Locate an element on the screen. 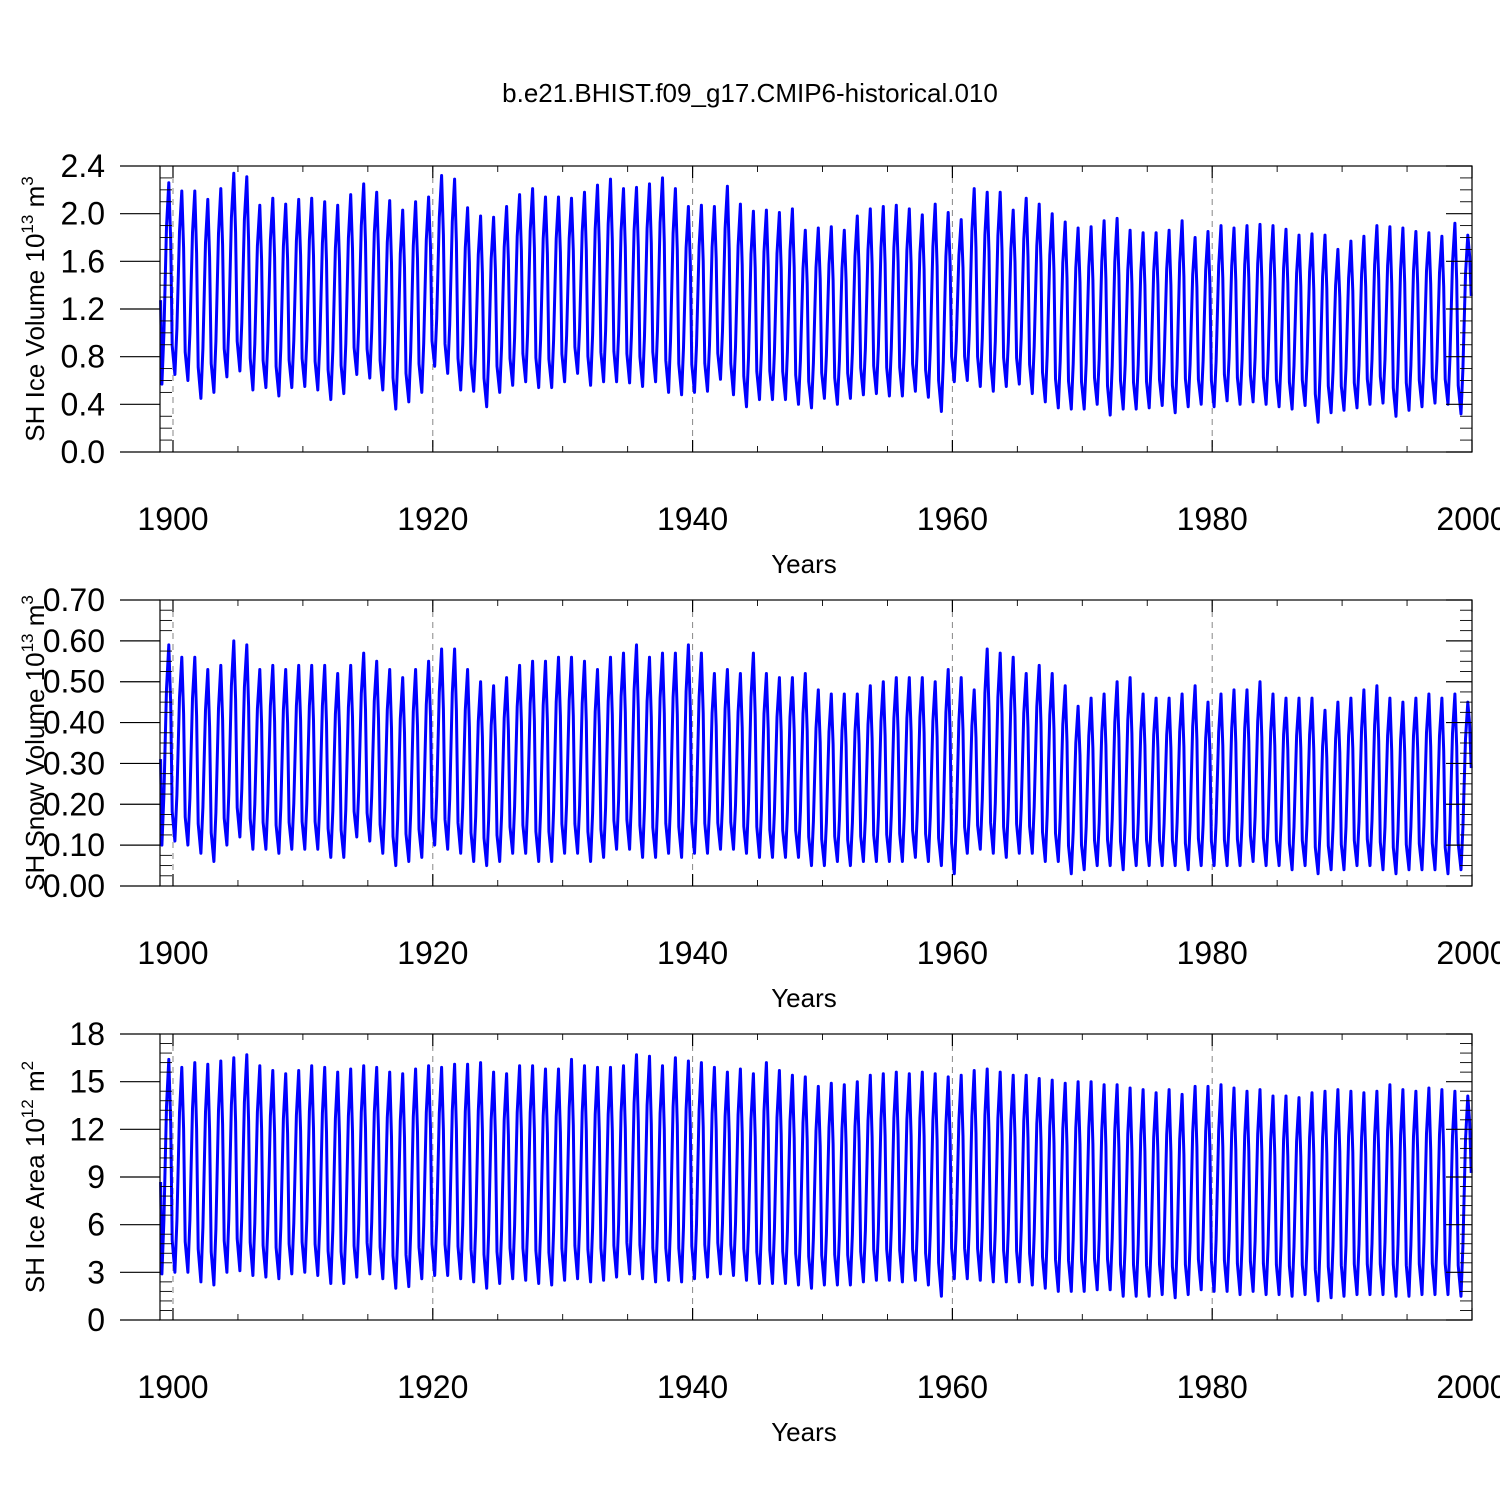 The height and width of the screenshot is (1500, 1500). y-tick-label: 9 is located at coordinates (96, 1177).